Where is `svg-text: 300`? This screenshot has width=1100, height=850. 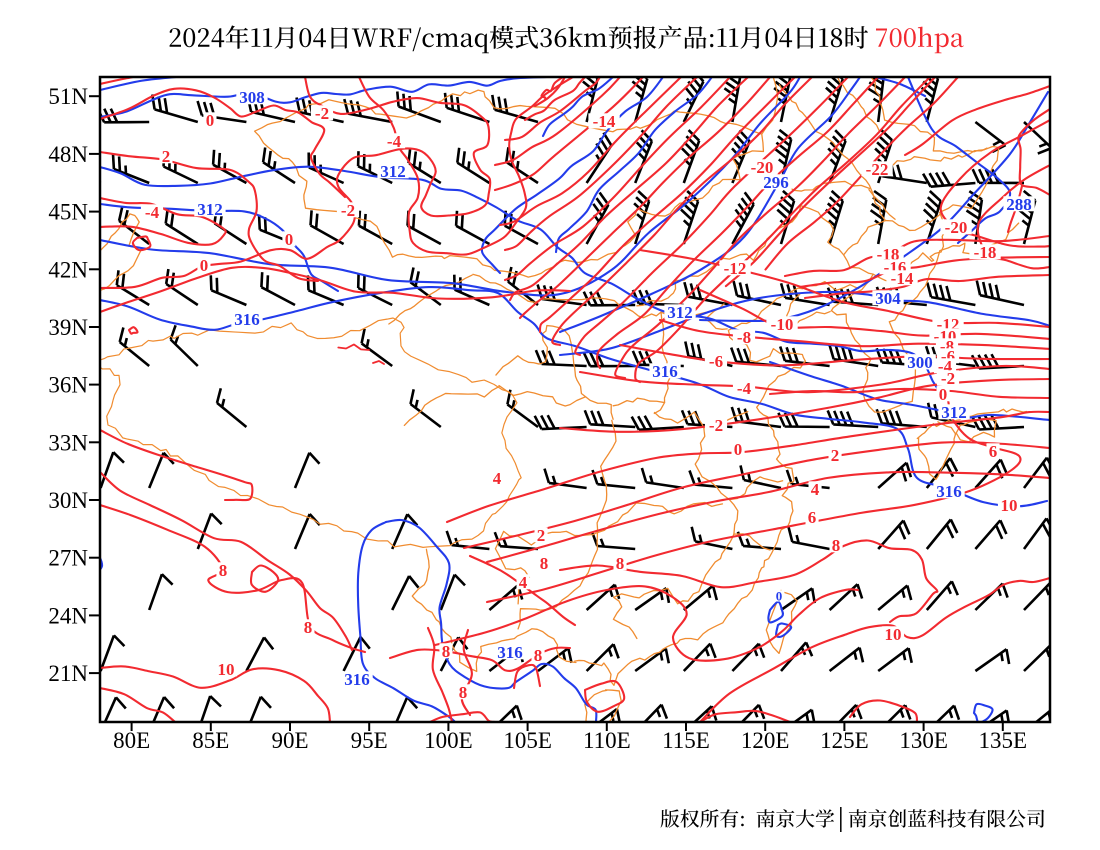
svg-text: 300 is located at coordinates (920, 362).